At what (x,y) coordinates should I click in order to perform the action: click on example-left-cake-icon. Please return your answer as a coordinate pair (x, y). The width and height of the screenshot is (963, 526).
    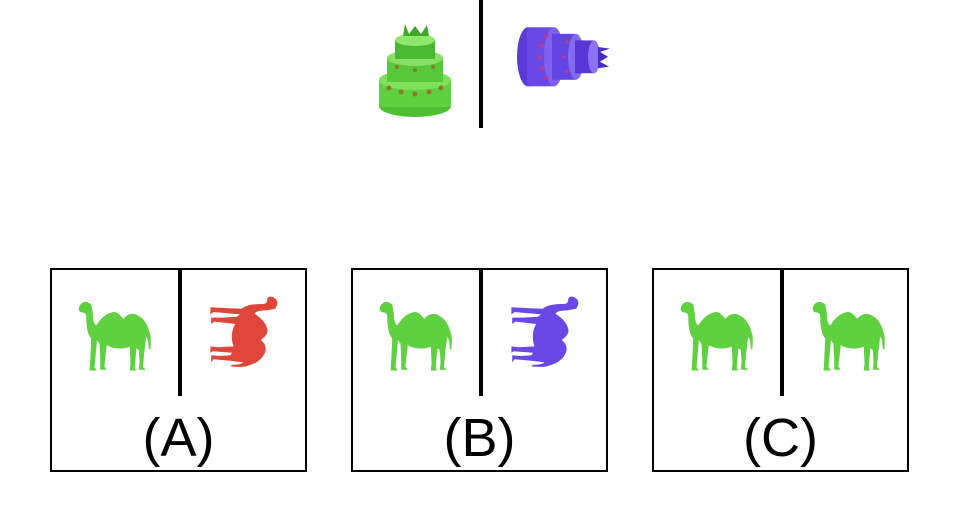
    Looking at the image, I should click on (415, 70).